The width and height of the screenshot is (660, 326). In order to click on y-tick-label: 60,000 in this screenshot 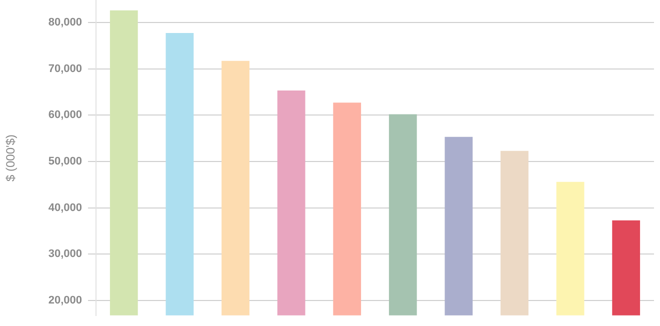, I will do `click(65, 115)`.